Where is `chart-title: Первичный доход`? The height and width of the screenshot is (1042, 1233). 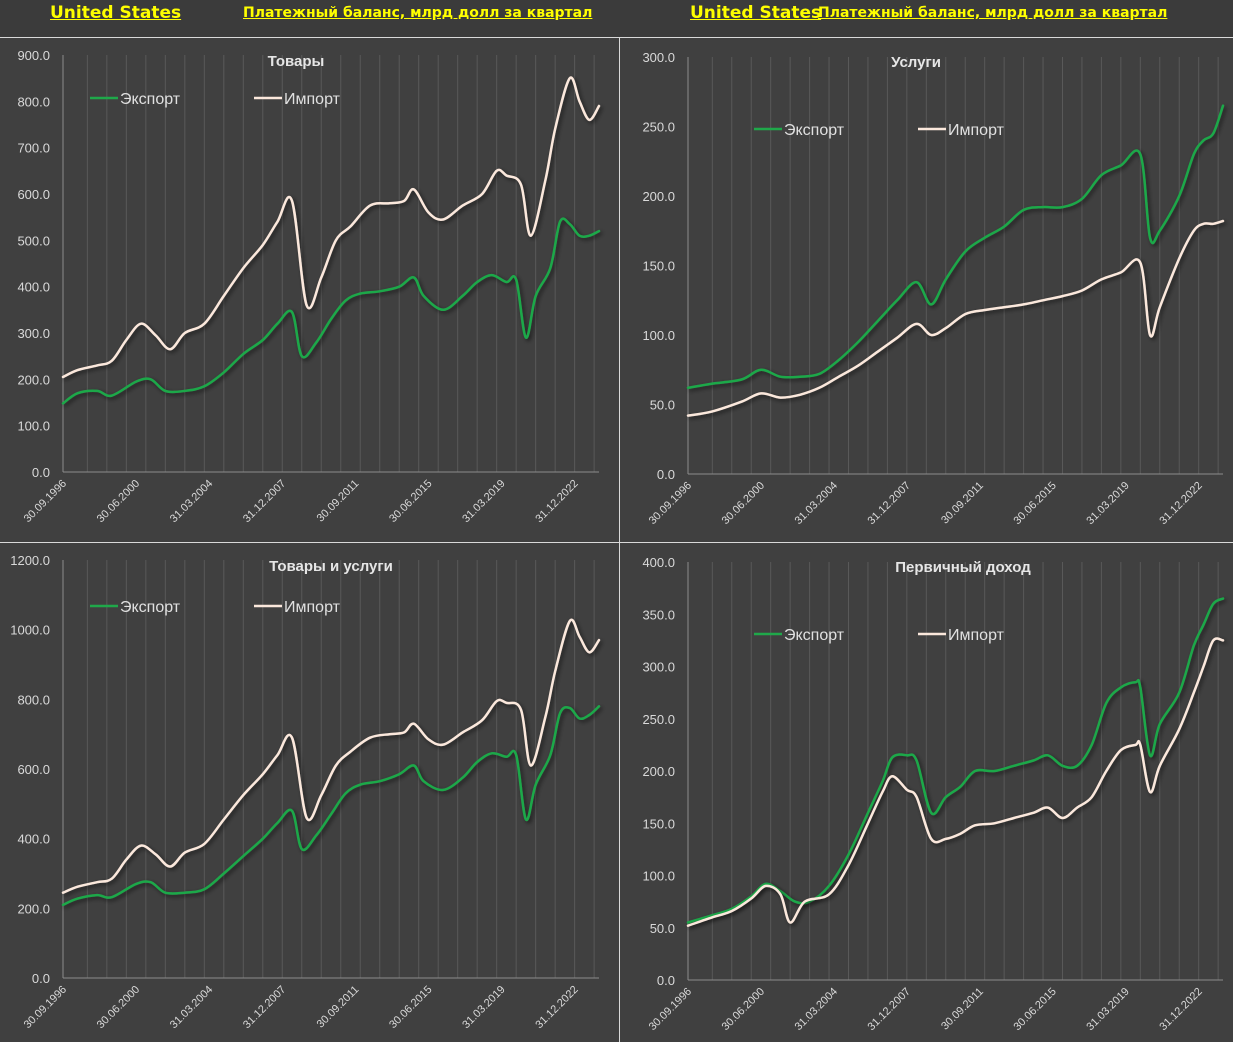
chart-title: Первичный доход is located at coordinates (963, 567).